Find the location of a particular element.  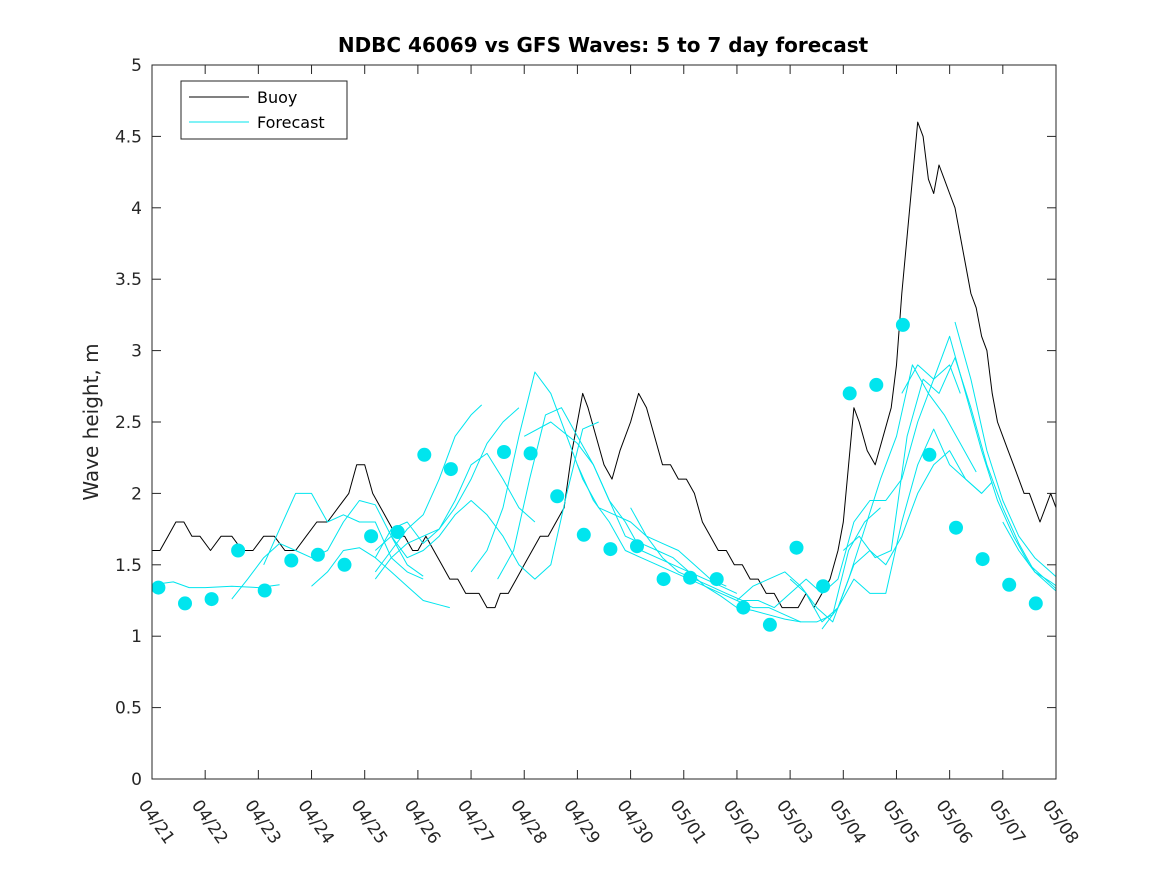

y-tick-label: 5 is located at coordinates (136, 66).